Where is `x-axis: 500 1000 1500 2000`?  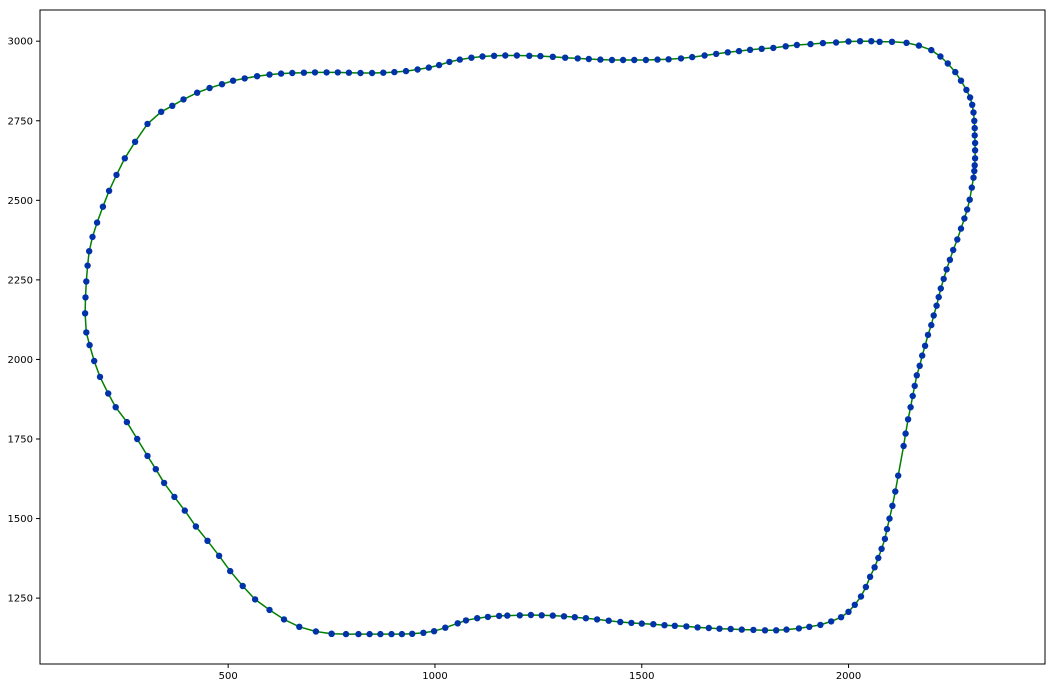
x-axis: 500 1000 1500 2000 is located at coordinates (540, 673).